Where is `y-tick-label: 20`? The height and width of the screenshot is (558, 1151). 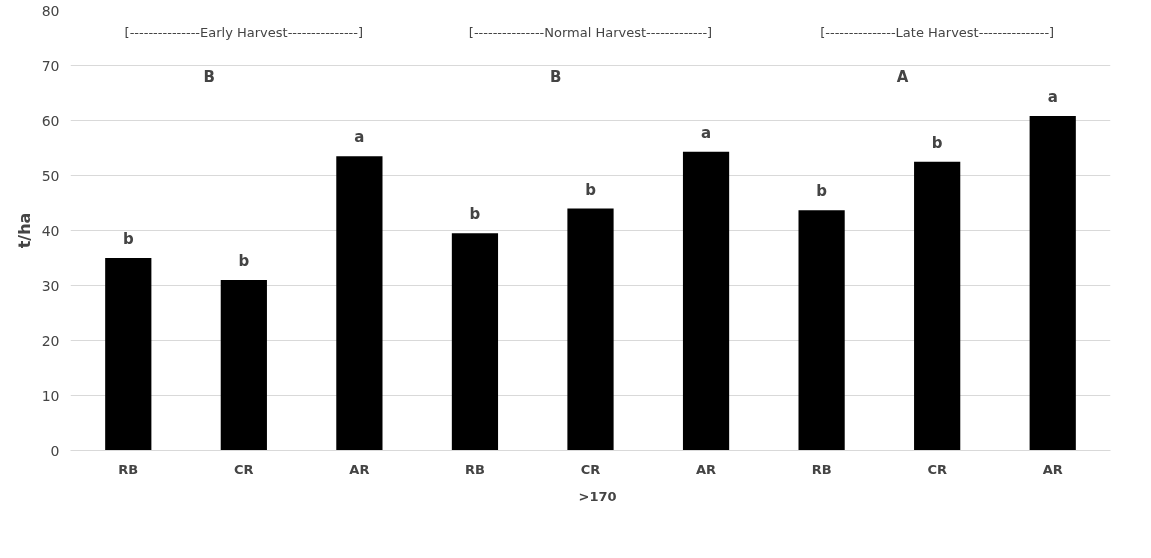
y-tick-label: 20 is located at coordinates (50, 340).